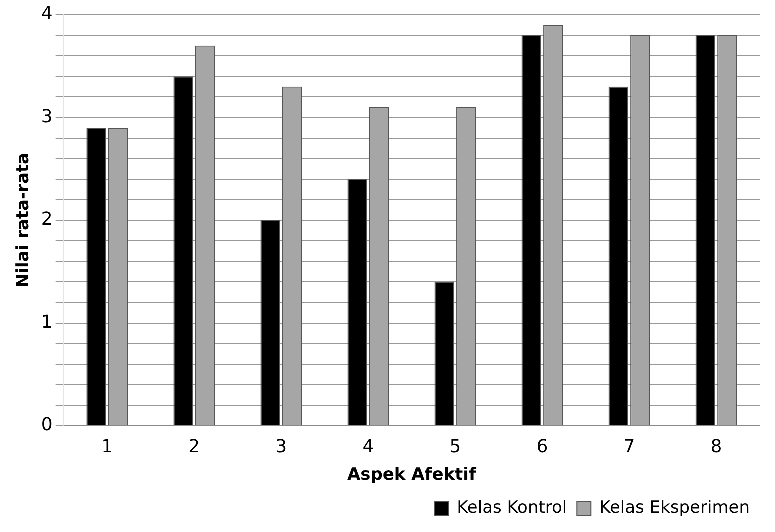 The height and width of the screenshot is (532, 775). I want to click on y-tick-label: 3, so click(47, 117).